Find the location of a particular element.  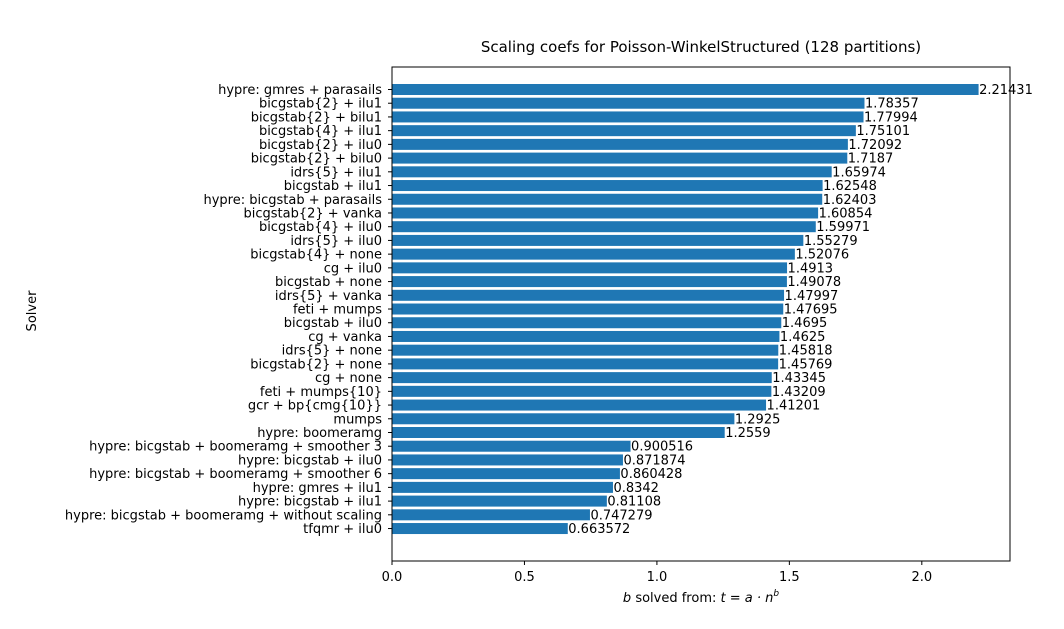

category-label: bicgstab{2} + vanka is located at coordinates (313, 213).